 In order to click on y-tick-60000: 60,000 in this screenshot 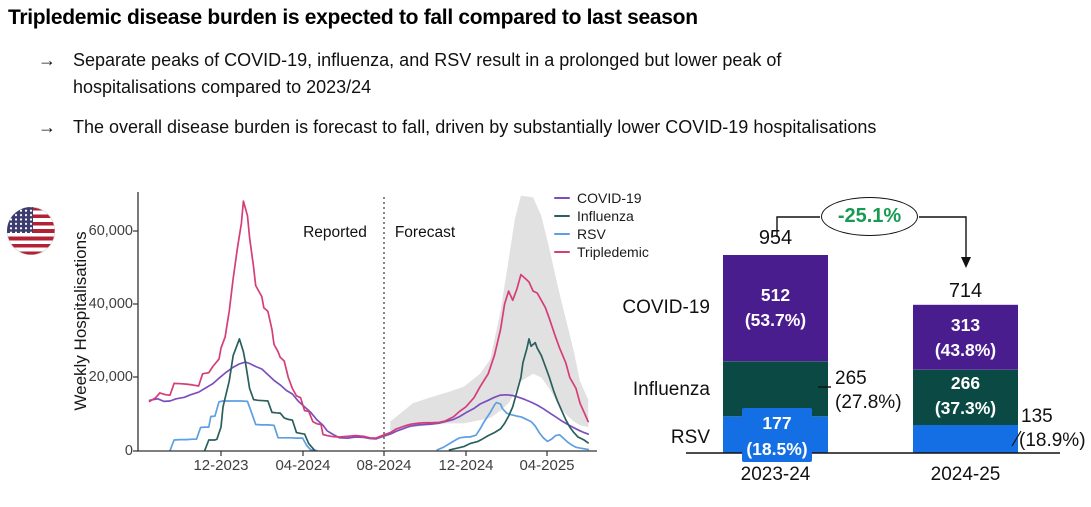, I will do `click(110, 231)`.